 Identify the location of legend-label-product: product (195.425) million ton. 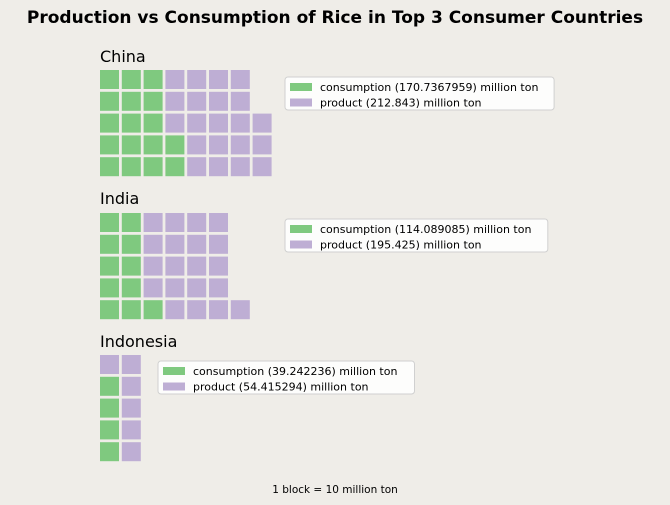
(401, 245).